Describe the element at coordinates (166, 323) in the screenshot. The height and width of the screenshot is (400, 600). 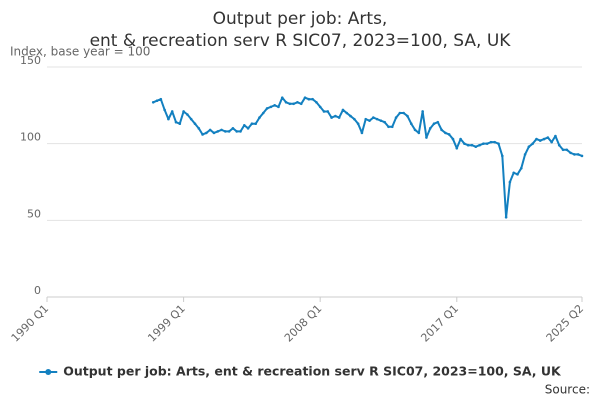
I see `x-tick-label: 1999 Q1` at that location.